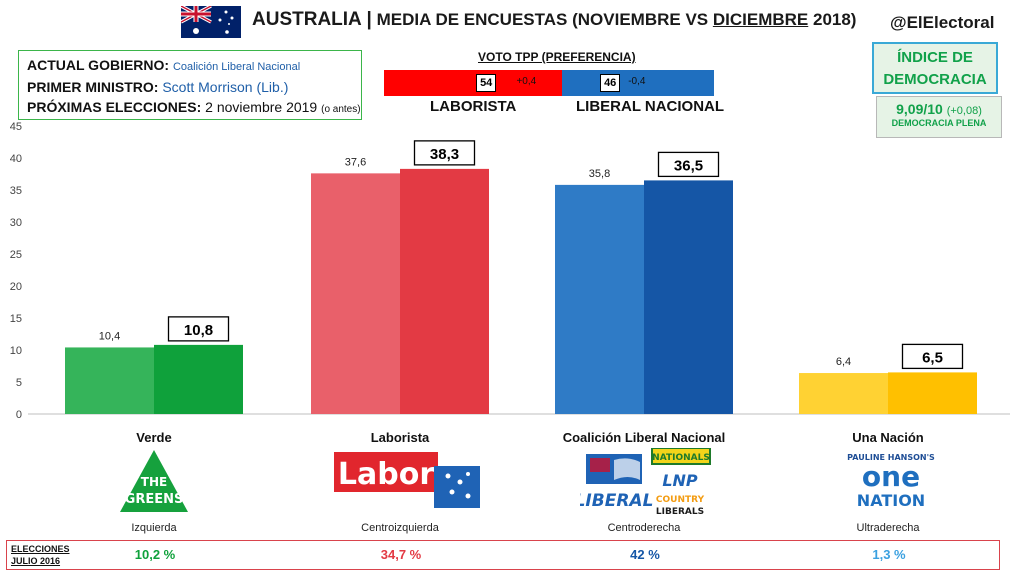  Describe the element at coordinates (16, 127) in the screenshot. I see `y-tick-label: 45` at that location.